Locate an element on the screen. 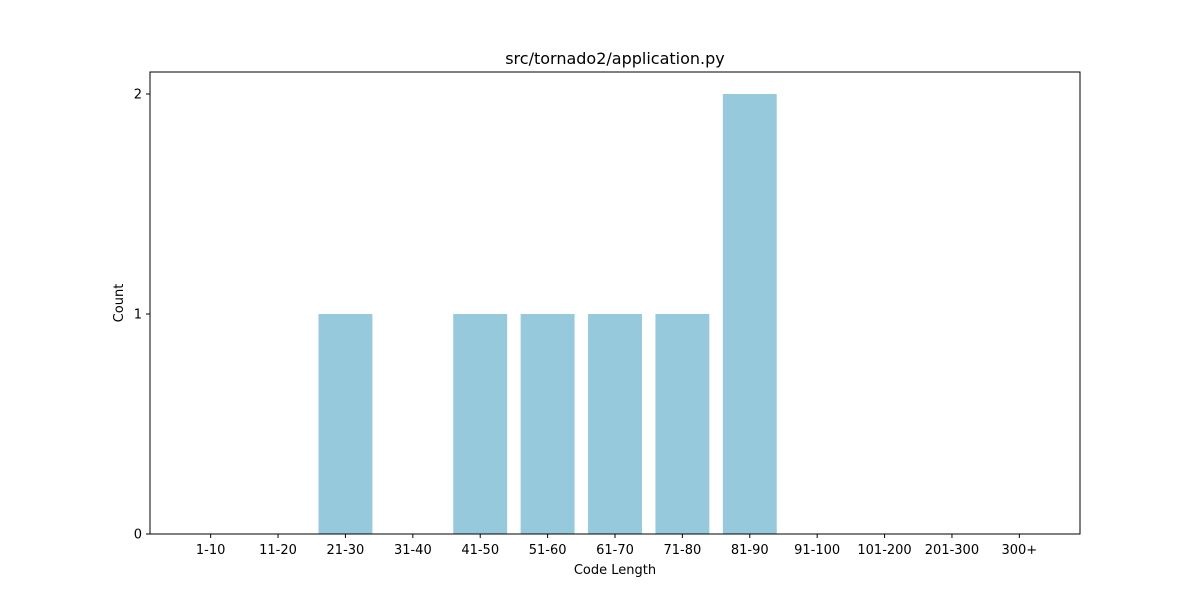  x-tick-label: 300+ is located at coordinates (1019, 550).